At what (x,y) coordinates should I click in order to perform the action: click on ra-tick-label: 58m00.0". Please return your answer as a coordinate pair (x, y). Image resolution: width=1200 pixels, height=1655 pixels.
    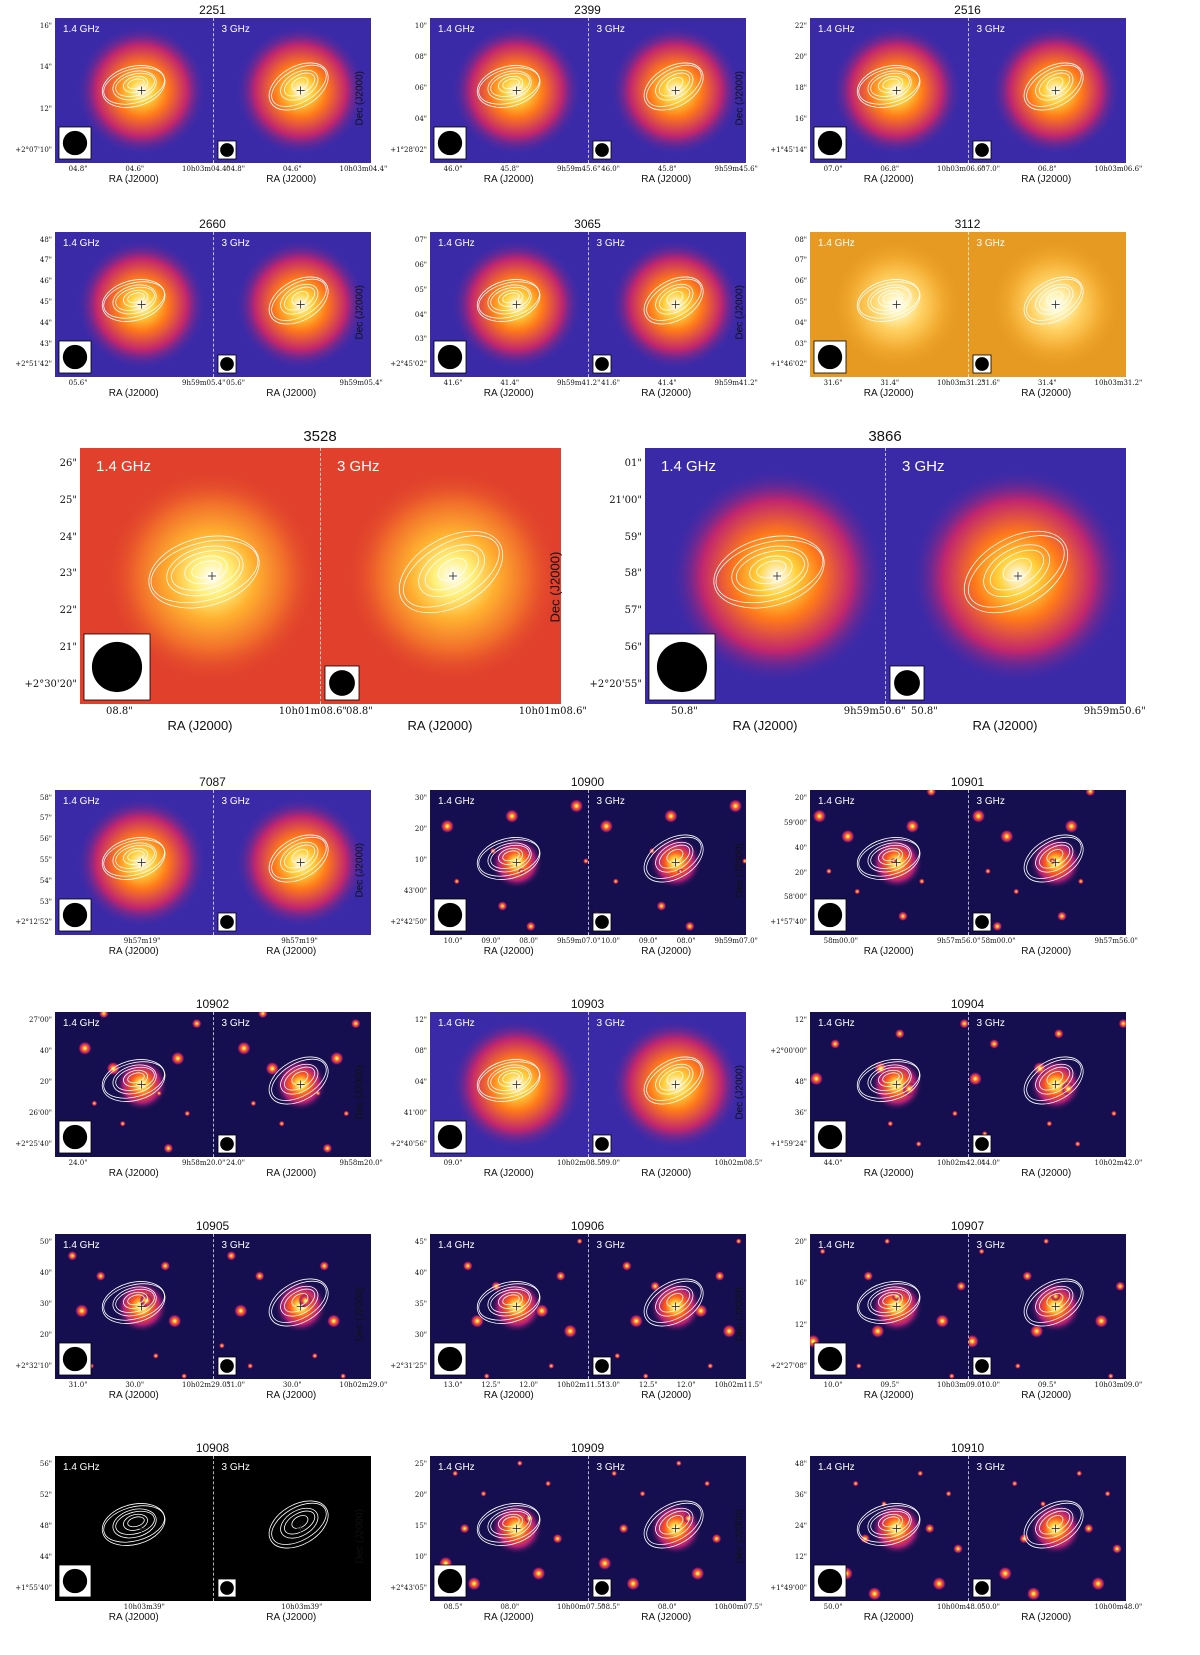
    Looking at the image, I should click on (998, 941).